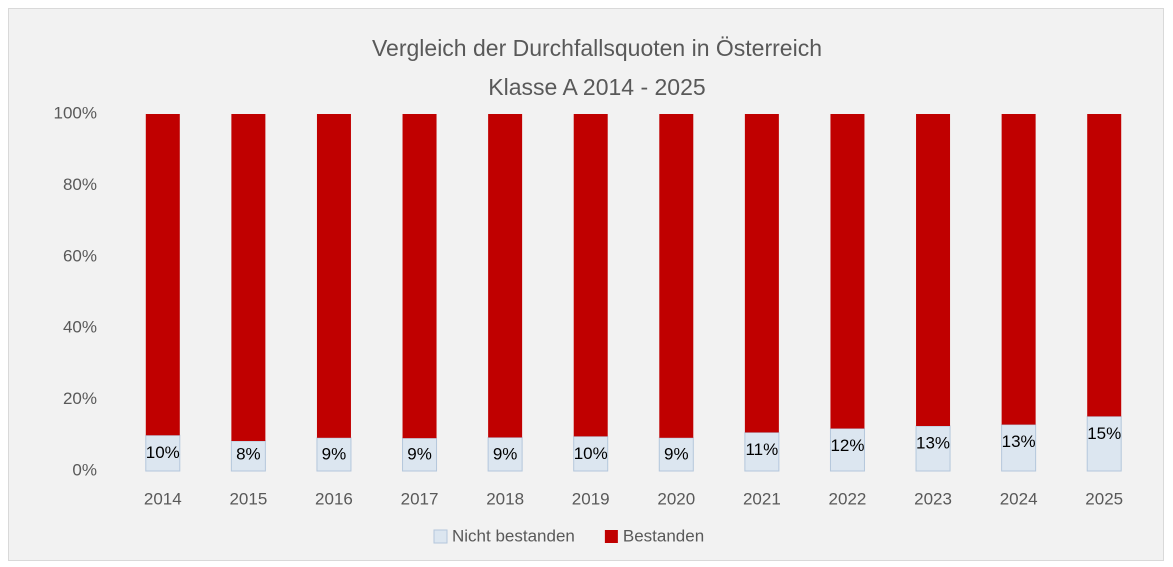 The image size is (1173, 567). What do you see at coordinates (80, 255) in the screenshot?
I see `y-tick-label: 60%` at bounding box center [80, 255].